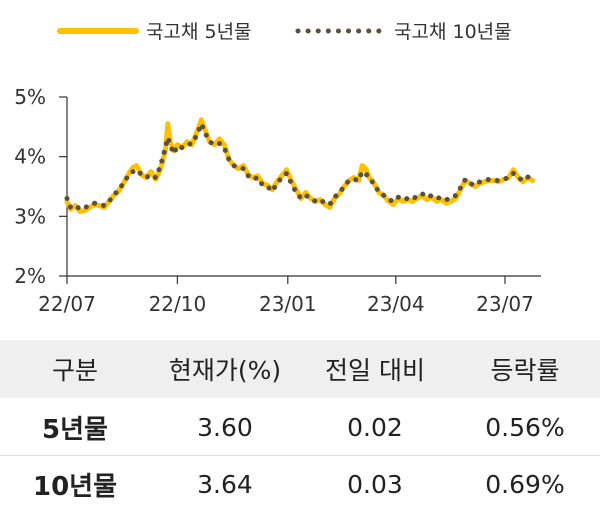  Describe the element at coordinates (30, 216) in the screenshot. I see `y-tick-label: 3%` at that location.